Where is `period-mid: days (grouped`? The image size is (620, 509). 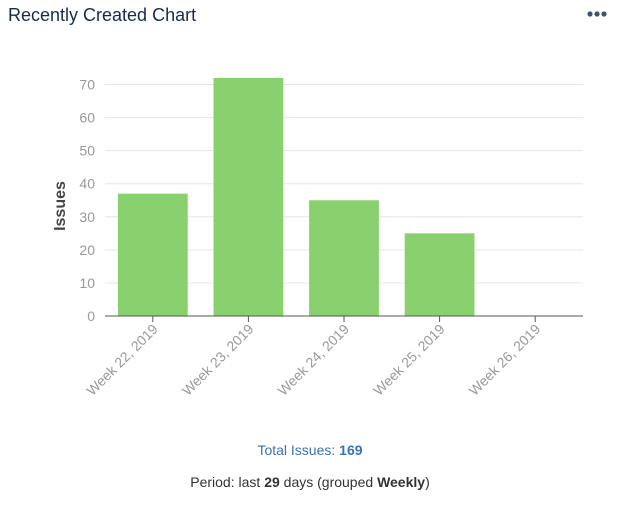 period-mid: days (grouped is located at coordinates (328, 482).